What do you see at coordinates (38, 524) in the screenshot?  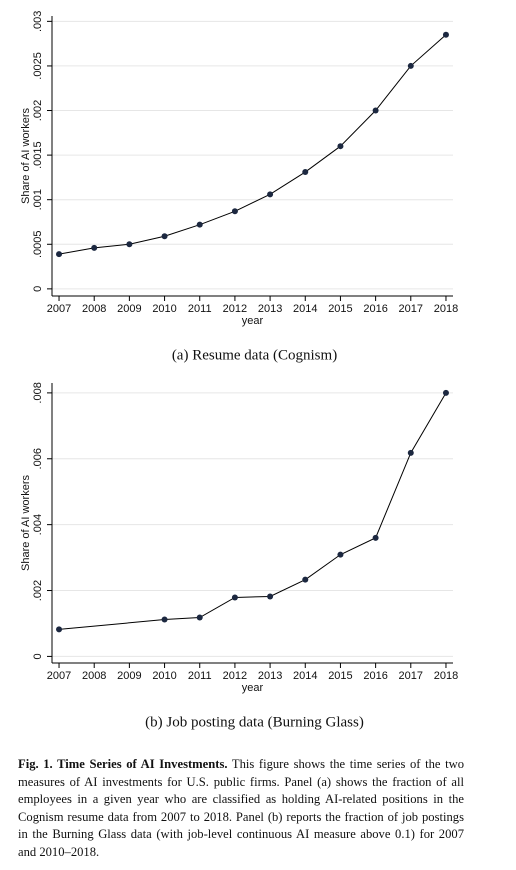 I see `y-tick-label: .004` at bounding box center [38, 524].